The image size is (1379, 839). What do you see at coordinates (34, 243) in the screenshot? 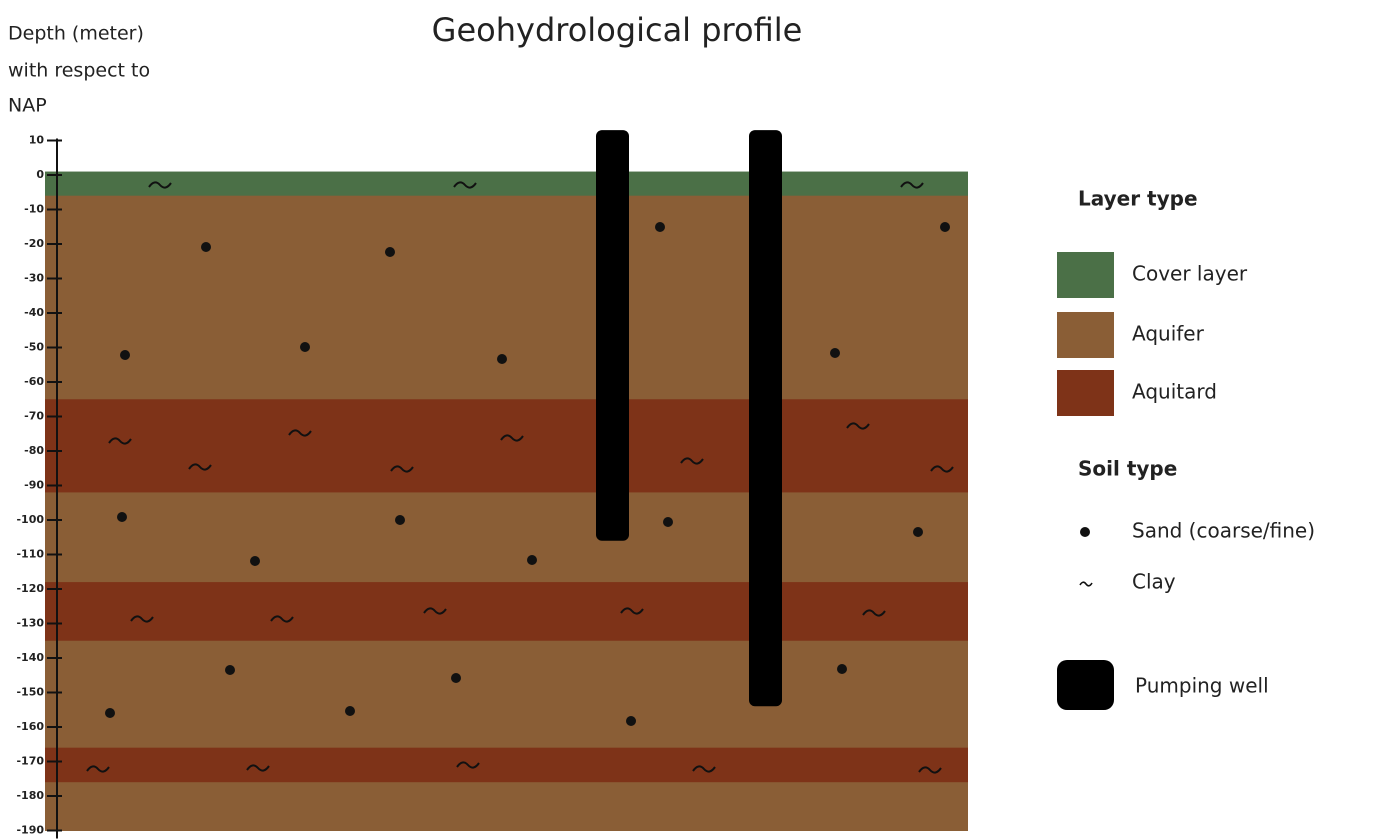
I see `tick-label: -20` at bounding box center [34, 243].